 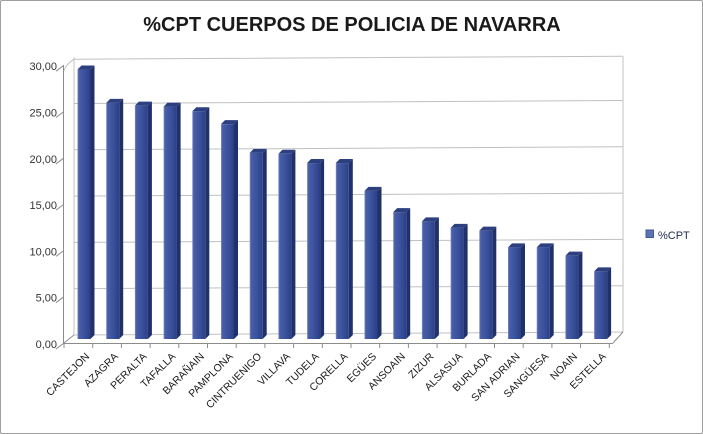 I want to click on bar-tudela, so click(x=316, y=249).